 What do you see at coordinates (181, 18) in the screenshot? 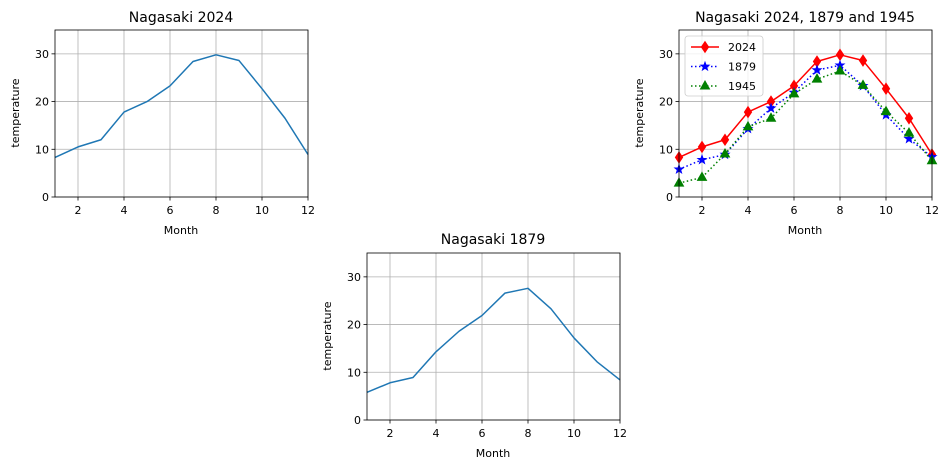
I see `chart-title: Nagasaki 2024` at bounding box center [181, 18].